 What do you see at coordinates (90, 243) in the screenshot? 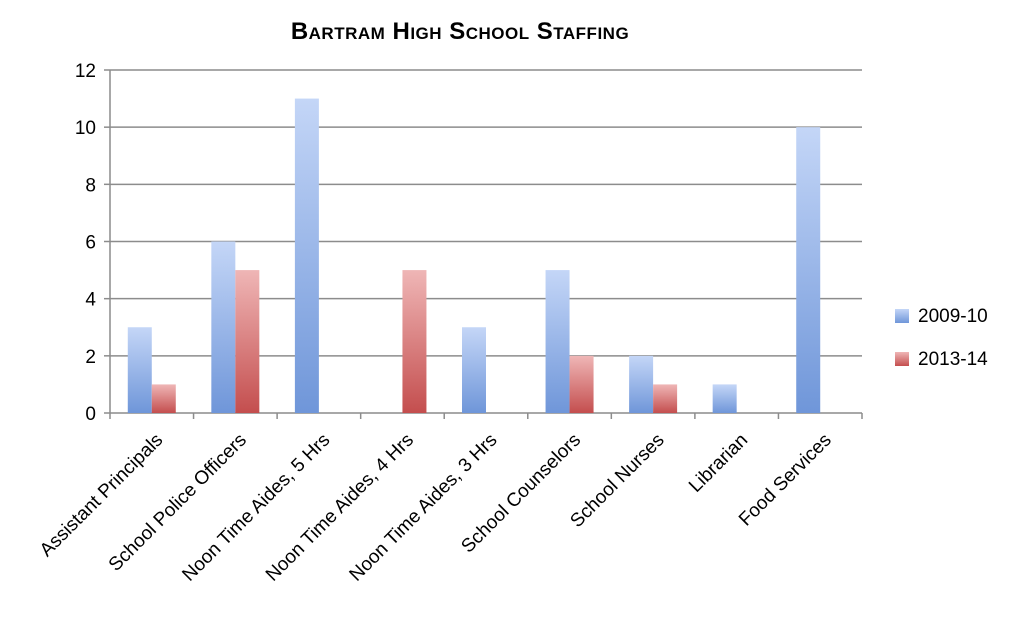
I see `y-tick-label: 6` at bounding box center [90, 243].